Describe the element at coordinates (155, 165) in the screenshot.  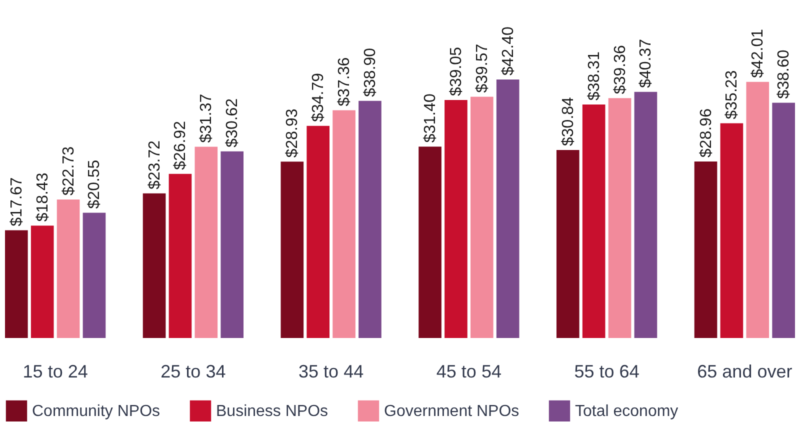
I see `data-label: $23.72` at that location.